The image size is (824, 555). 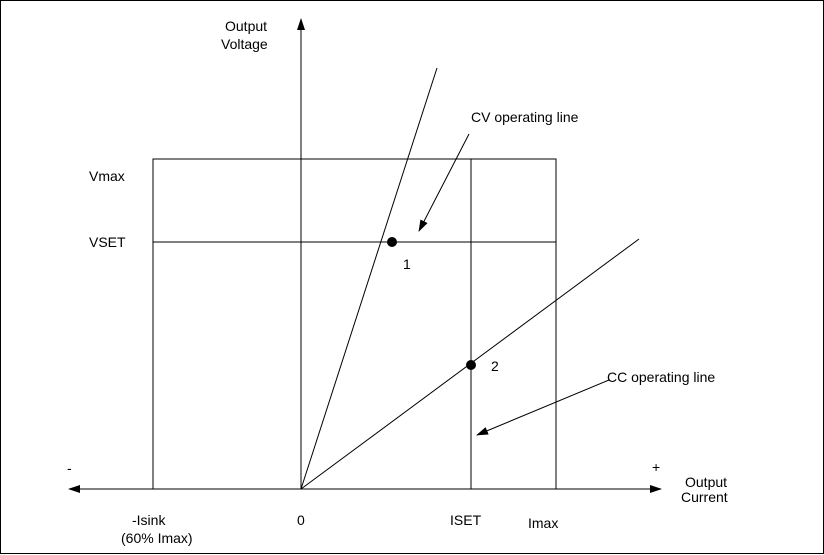 What do you see at coordinates (704, 497) in the screenshot?
I see `x-axis-label-line2: Current` at bounding box center [704, 497].